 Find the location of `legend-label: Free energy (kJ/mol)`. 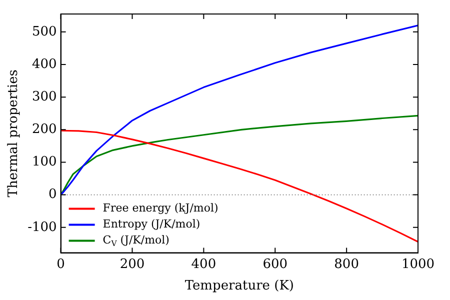

legend-label: Free energy (kJ/mol) is located at coordinates (160, 208).